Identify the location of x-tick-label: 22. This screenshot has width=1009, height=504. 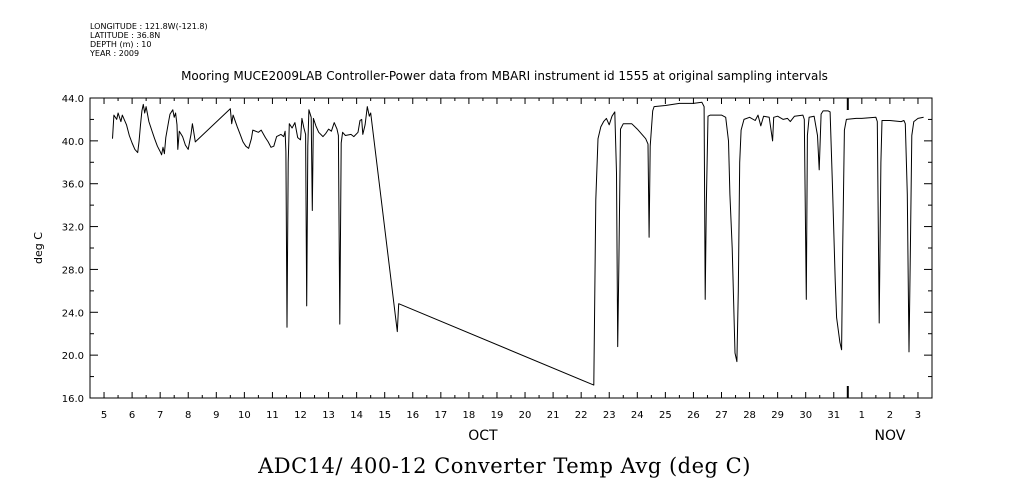
(581, 415).